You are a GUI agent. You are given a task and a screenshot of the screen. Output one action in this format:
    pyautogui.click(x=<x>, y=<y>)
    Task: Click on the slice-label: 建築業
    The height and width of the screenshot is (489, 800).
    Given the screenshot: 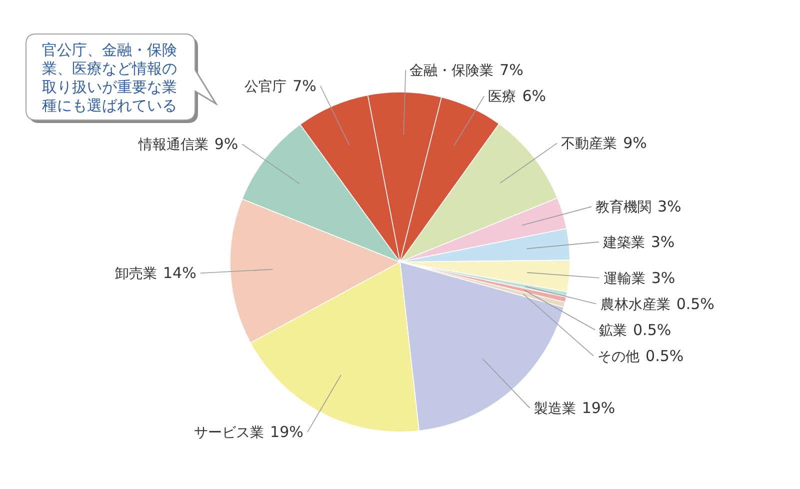 What is the action you would take?
    pyautogui.click(x=623, y=242)
    